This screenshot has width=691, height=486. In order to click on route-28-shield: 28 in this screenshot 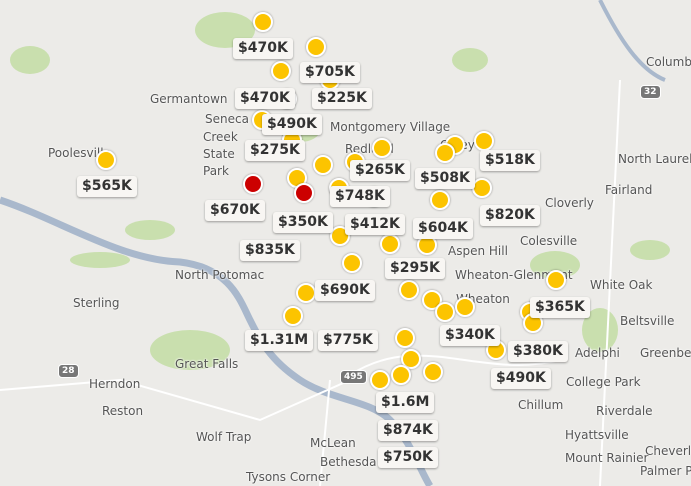, I will do `click(68, 371)`.